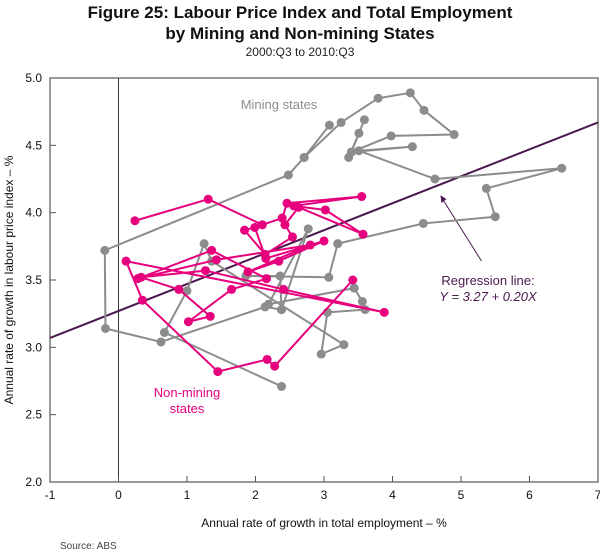 The image size is (600, 558). I want to click on regression-label-line1: Regression line:, so click(487, 280).